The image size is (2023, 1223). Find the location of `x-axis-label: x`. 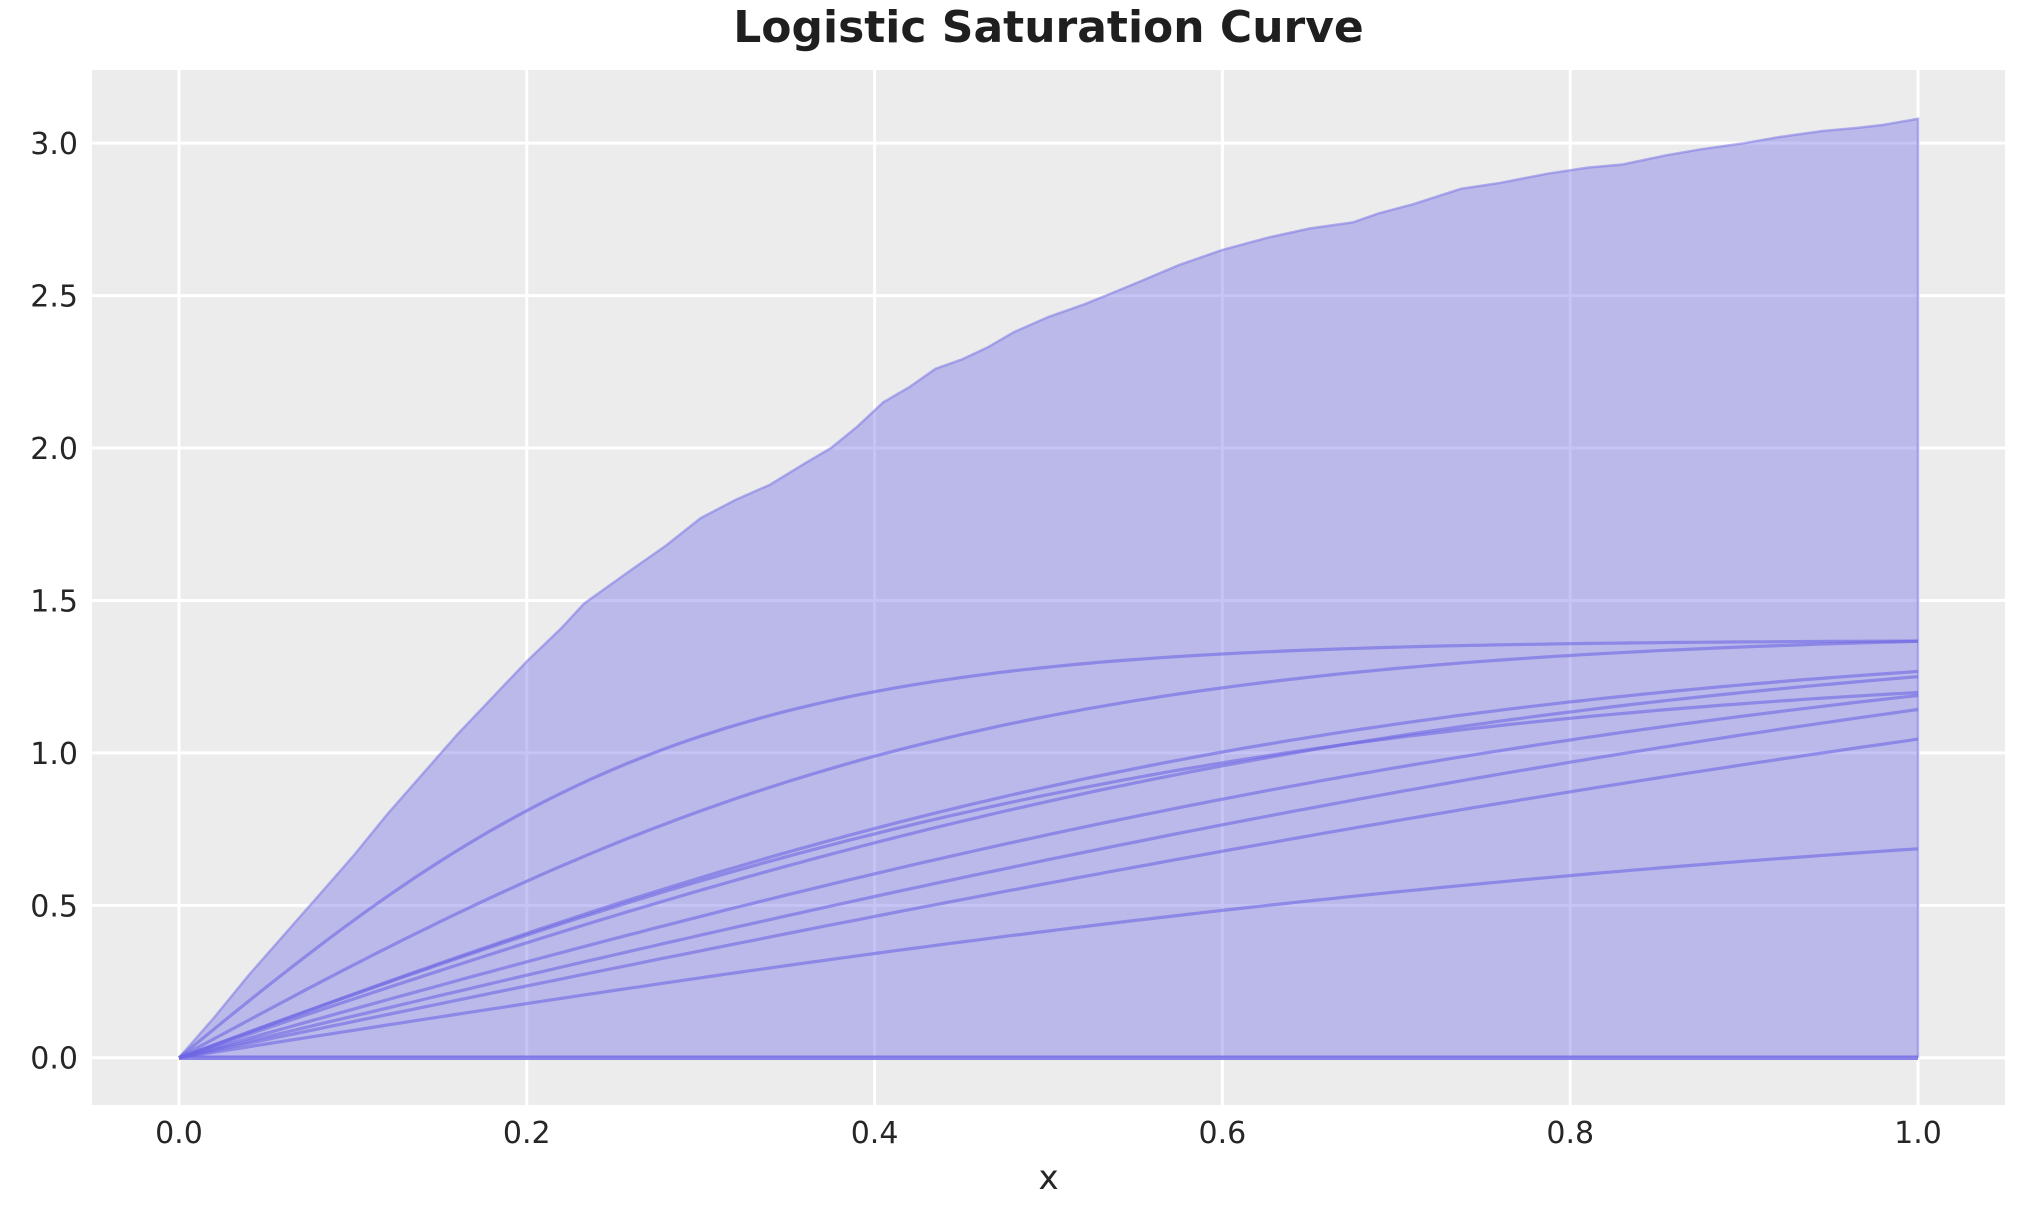

x-axis-label: x is located at coordinates (1048, 1178).